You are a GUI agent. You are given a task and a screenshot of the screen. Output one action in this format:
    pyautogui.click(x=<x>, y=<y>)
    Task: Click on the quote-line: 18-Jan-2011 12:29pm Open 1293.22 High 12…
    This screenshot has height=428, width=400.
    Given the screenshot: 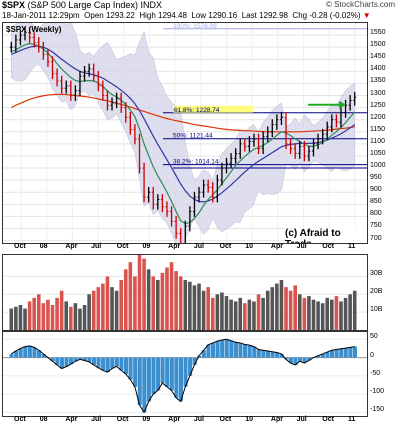 What is the action you would take?
    pyautogui.click(x=186, y=15)
    